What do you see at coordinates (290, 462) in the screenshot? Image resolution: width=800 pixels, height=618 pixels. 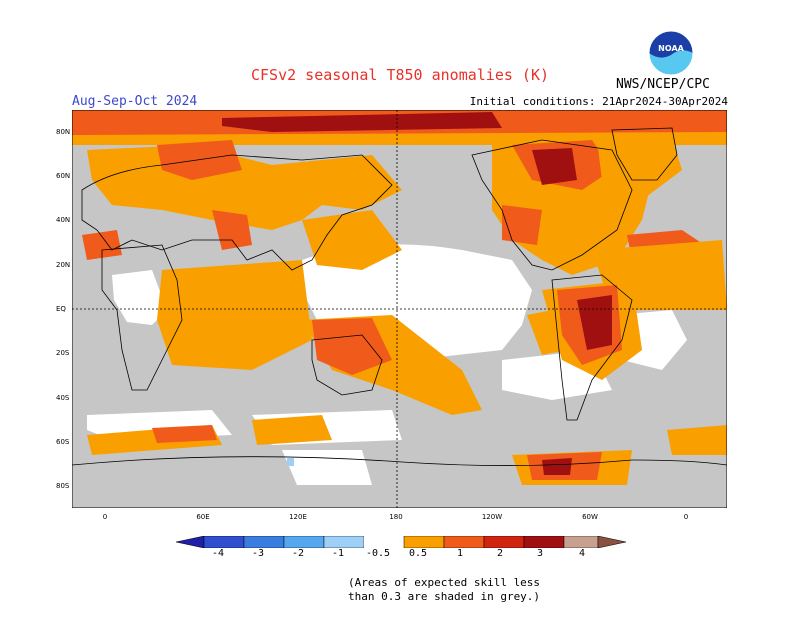 I see `weak-cold-patch` at bounding box center [290, 462].